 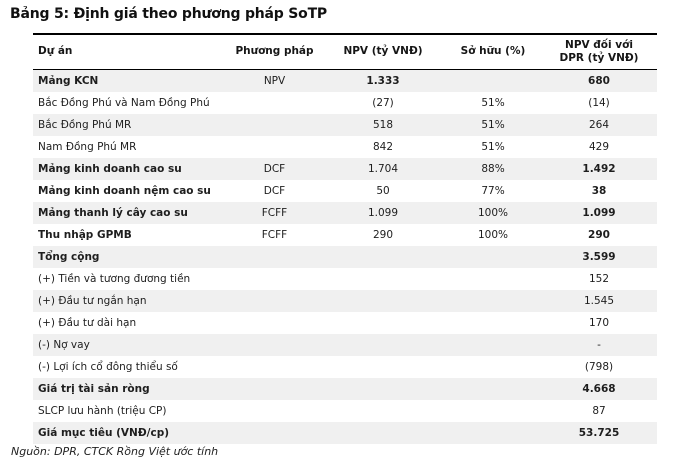 I want to click on project-cell: Thu nhập GPMB, so click(x=85, y=235).